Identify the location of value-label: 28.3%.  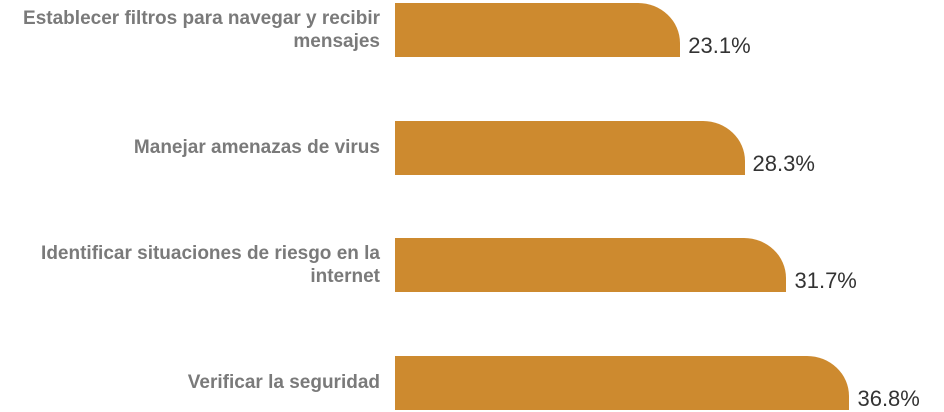
(783, 163).